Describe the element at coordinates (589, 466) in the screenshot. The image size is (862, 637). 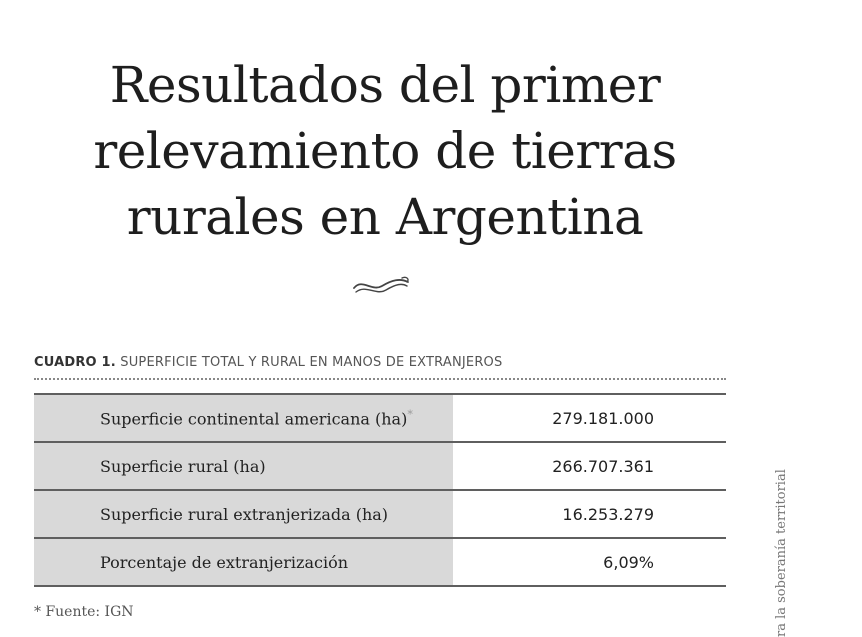
I see `row-value: 266.707.361` at that location.